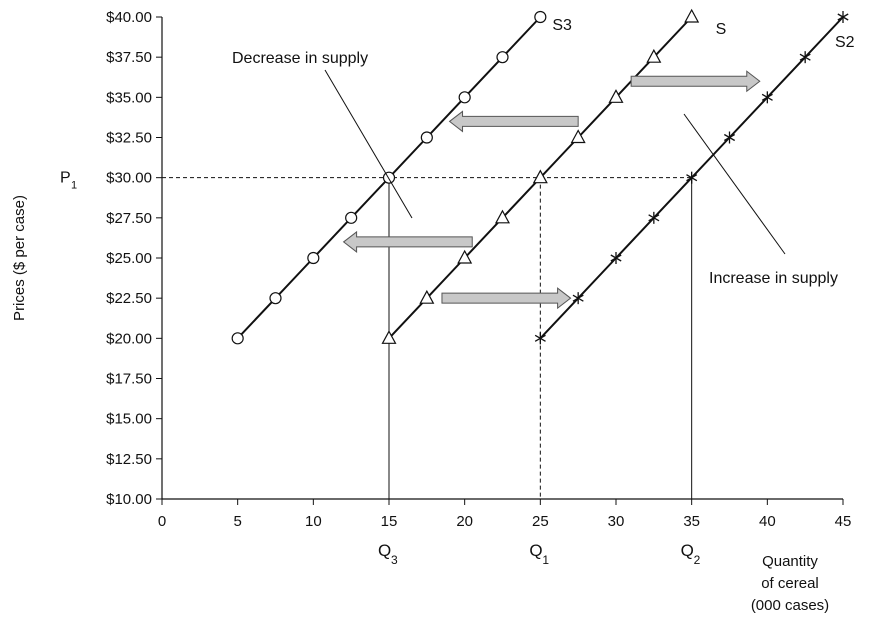 This screenshot has width=884, height=622. Describe the element at coordinates (129, 178) in the screenshot. I see `y-tick-label: $30.00` at that location.